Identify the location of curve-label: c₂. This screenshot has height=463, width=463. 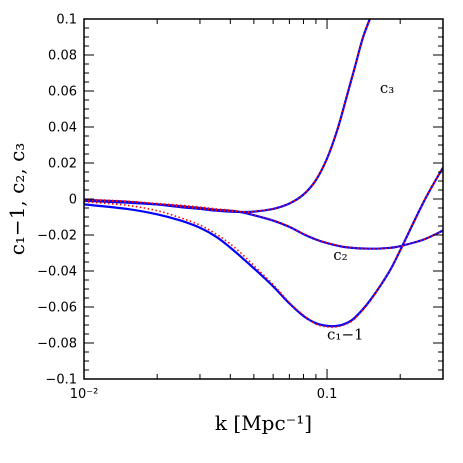
(340, 255).